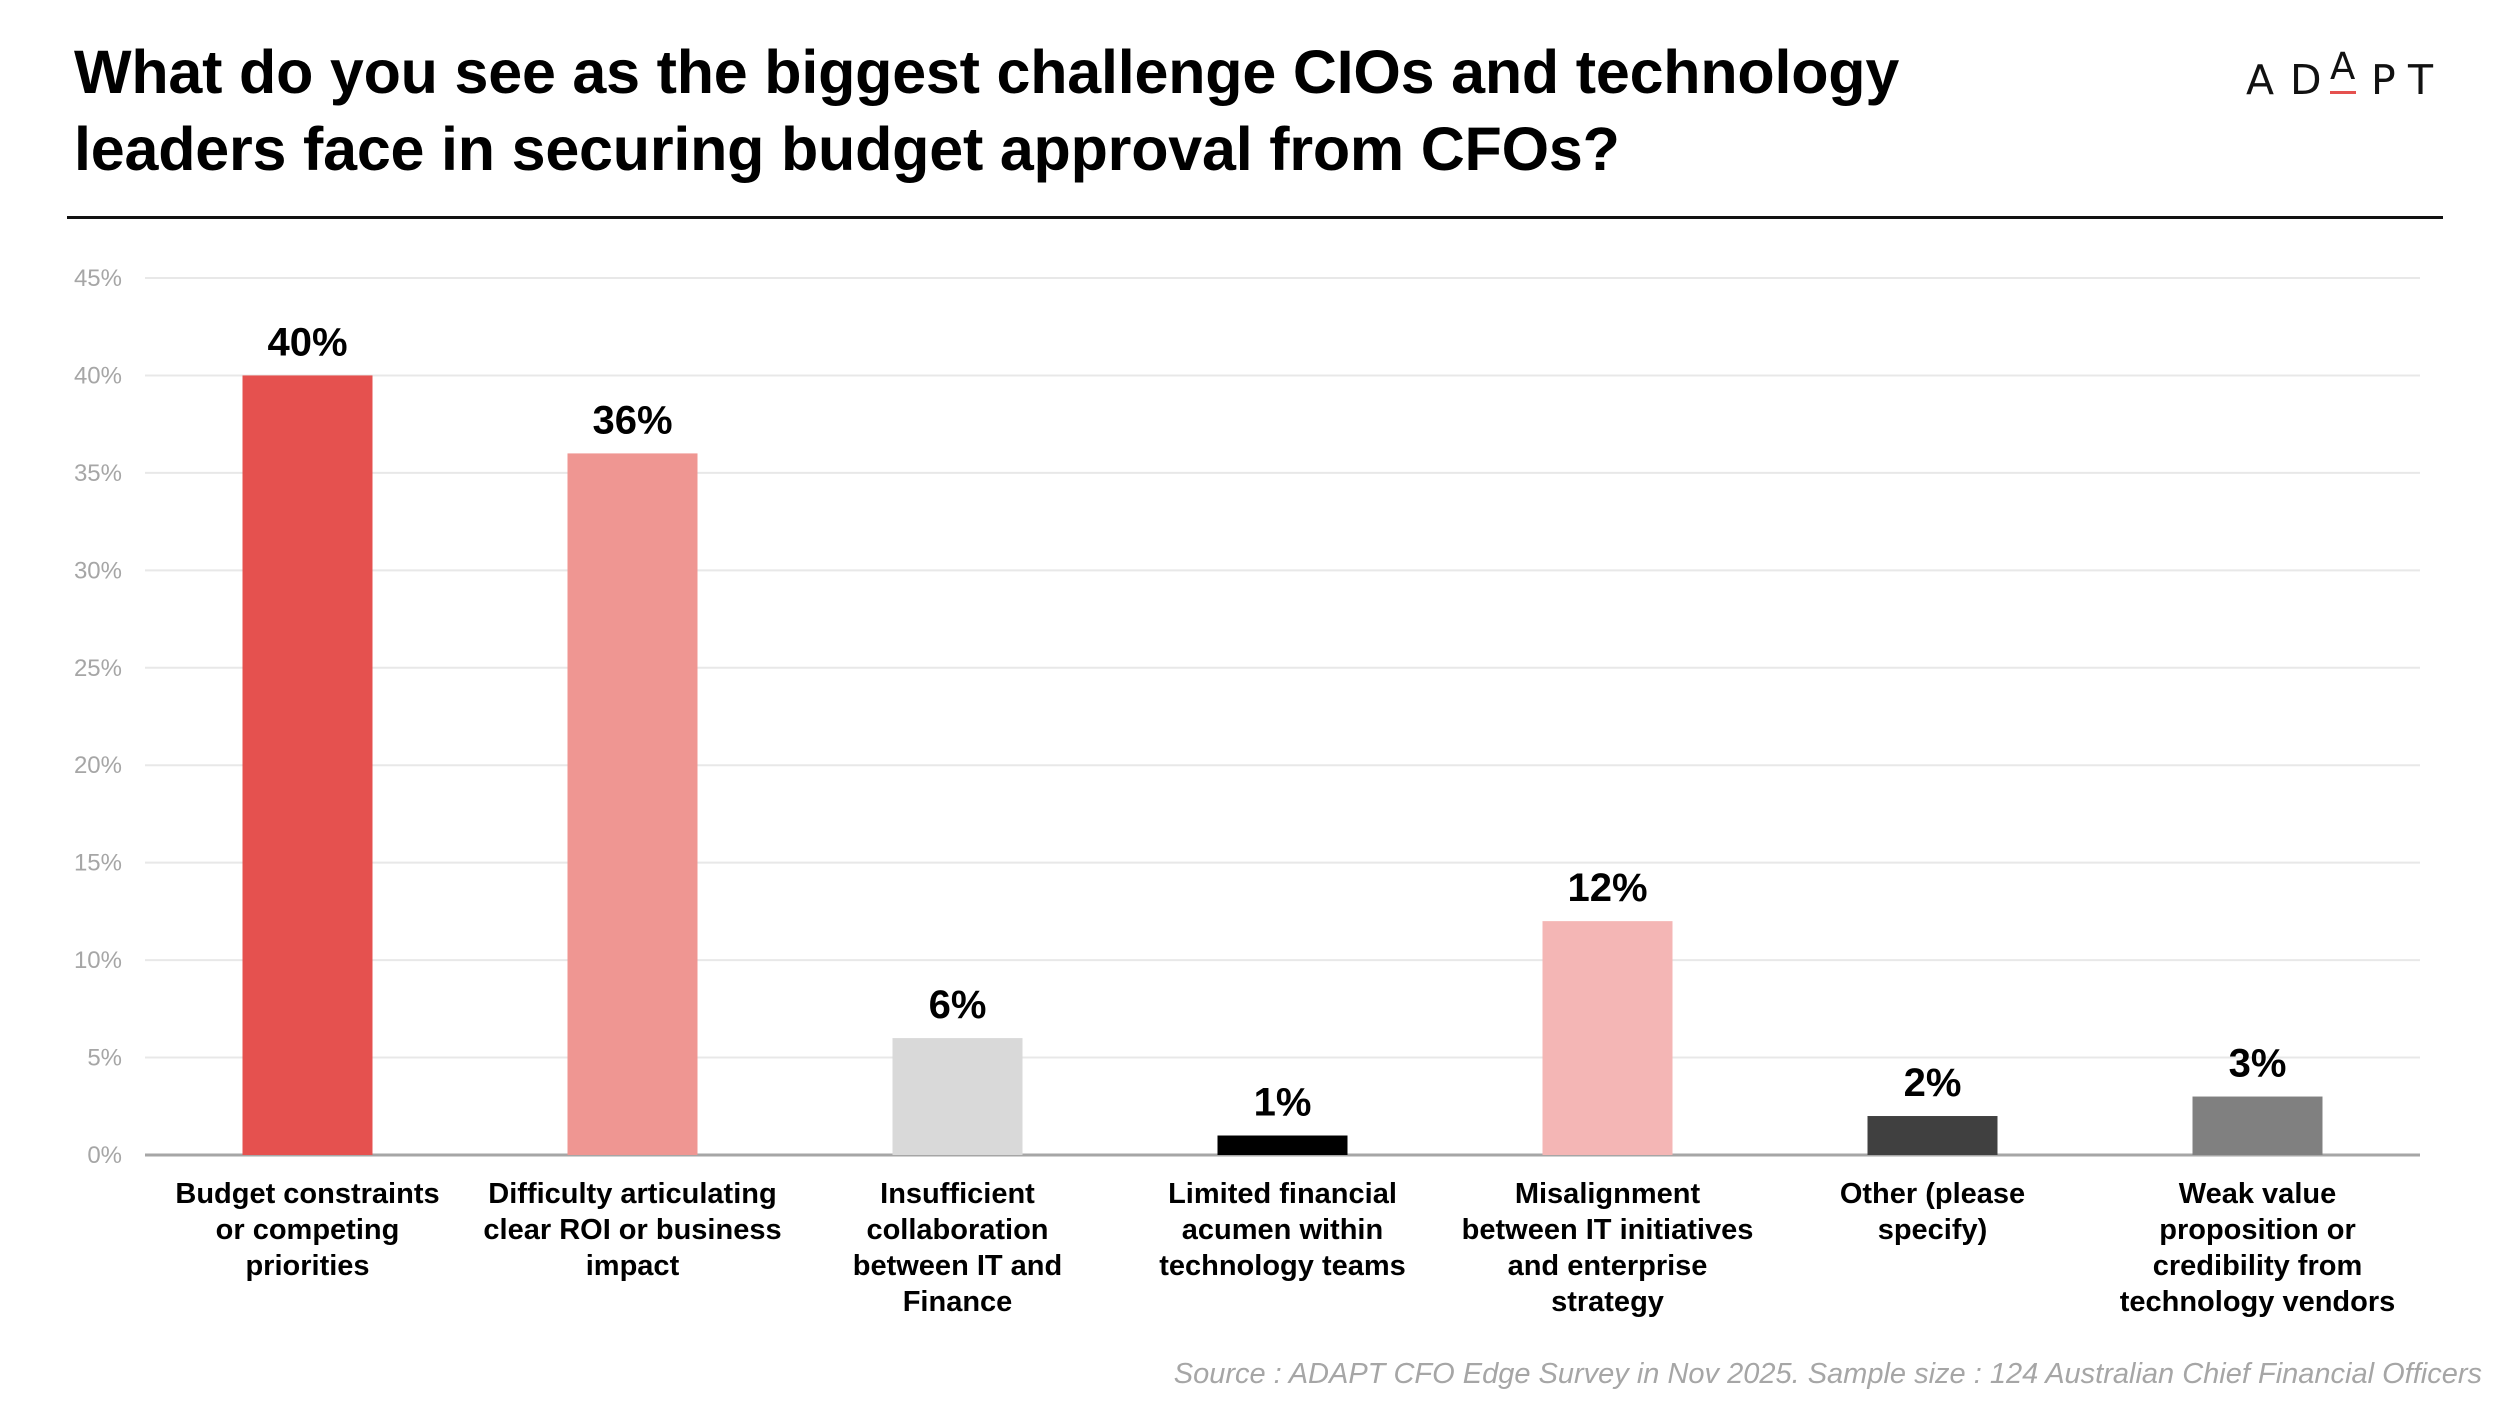  What do you see at coordinates (1607, 888) in the screenshot?
I see `data-label: 12%` at bounding box center [1607, 888].